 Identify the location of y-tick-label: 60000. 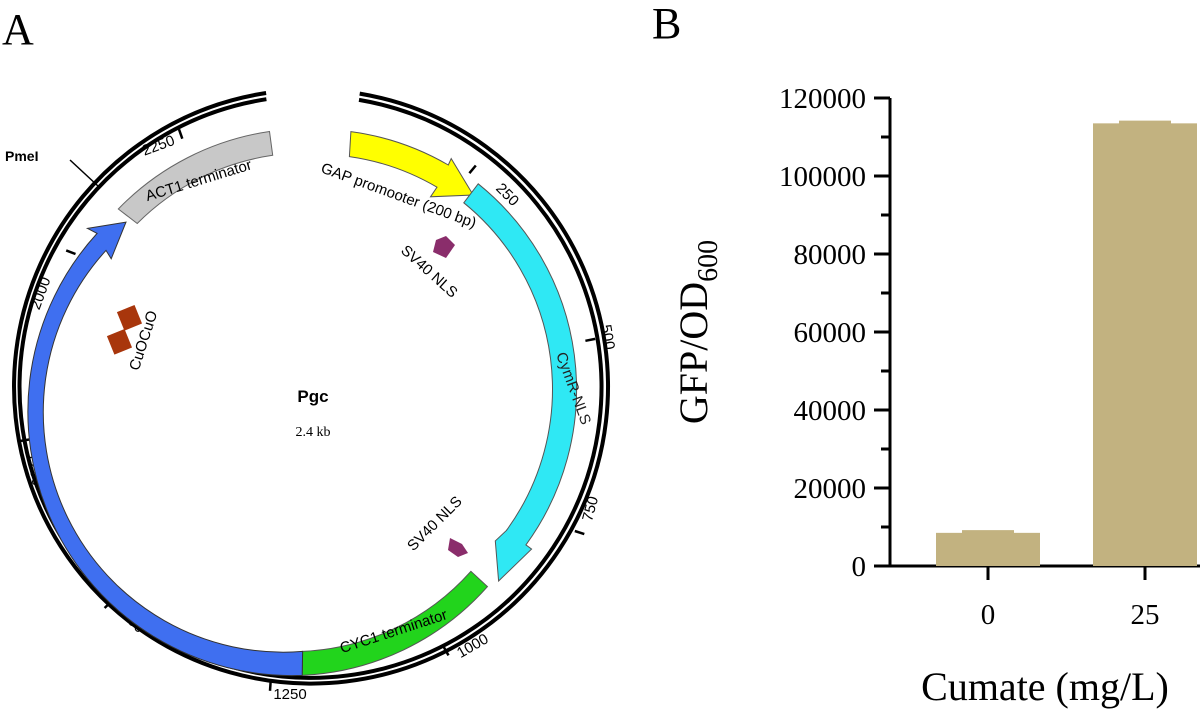
(830, 333).